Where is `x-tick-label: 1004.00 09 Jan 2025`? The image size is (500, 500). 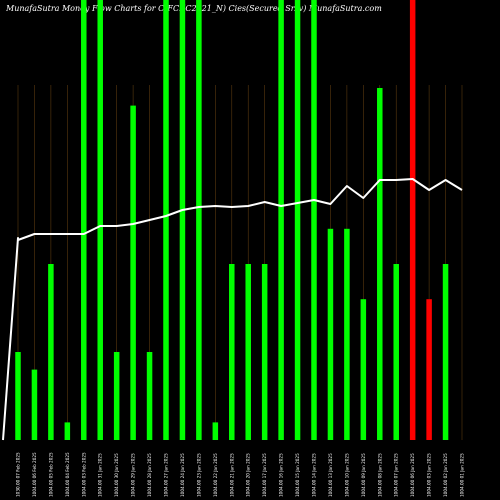 x-tick-label: 1004.00 09 Jan 2025 is located at coordinates (363, 475).